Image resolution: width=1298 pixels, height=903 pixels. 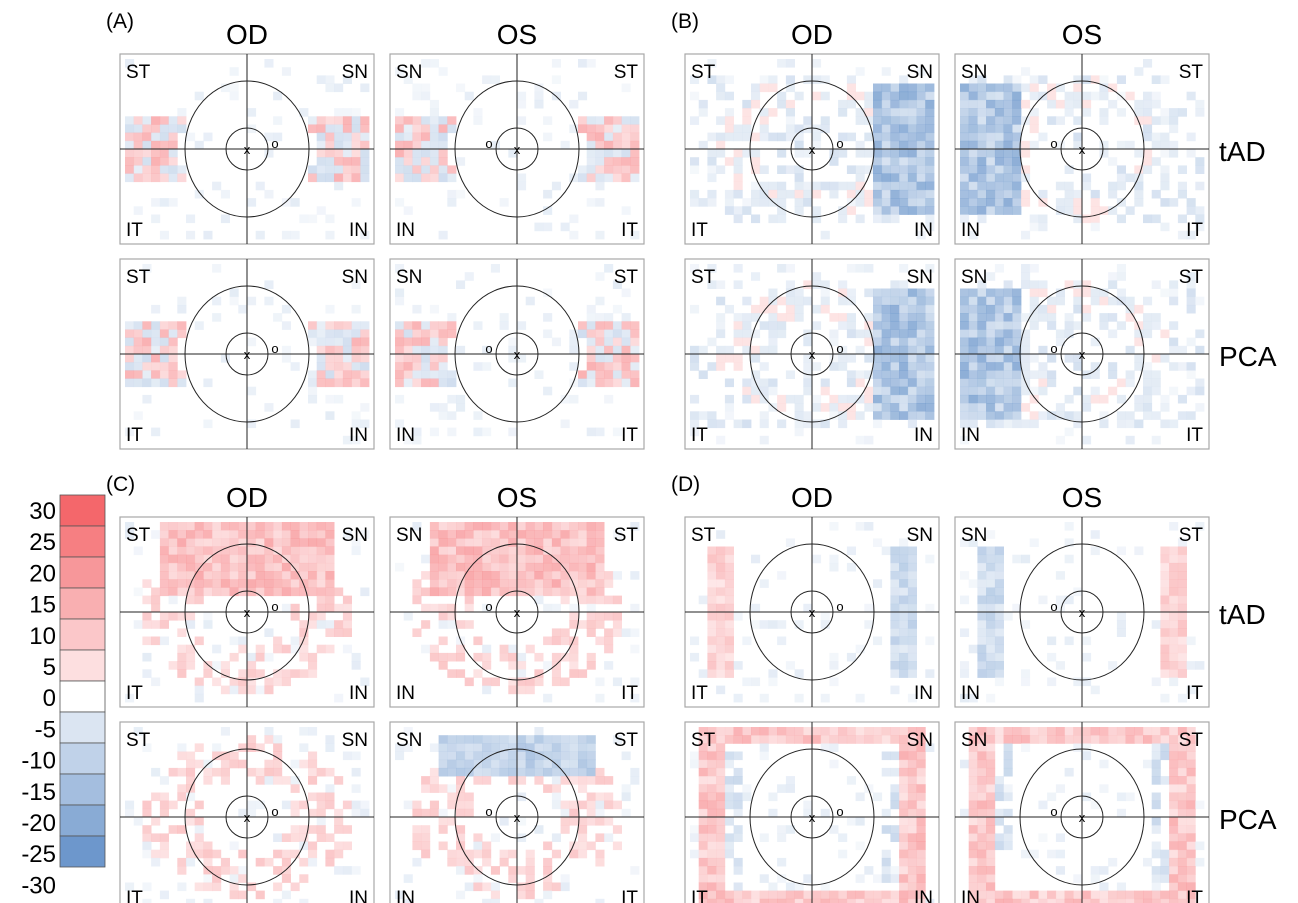 I want to click on corner-label-bottom-left: IT, so click(x=699, y=435).